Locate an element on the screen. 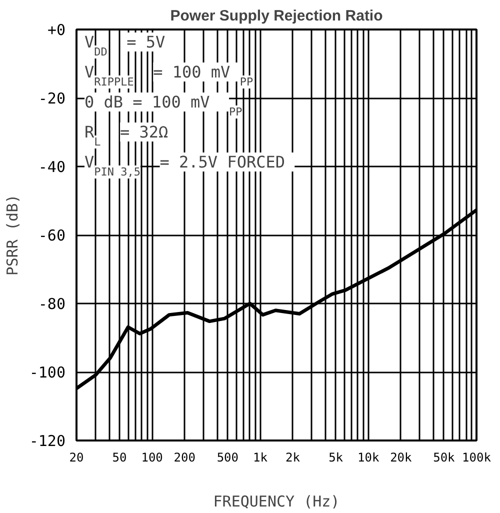 Image resolution: width=500 pixels, height=513 pixels. x-tick-label: 50 is located at coordinates (119, 457).